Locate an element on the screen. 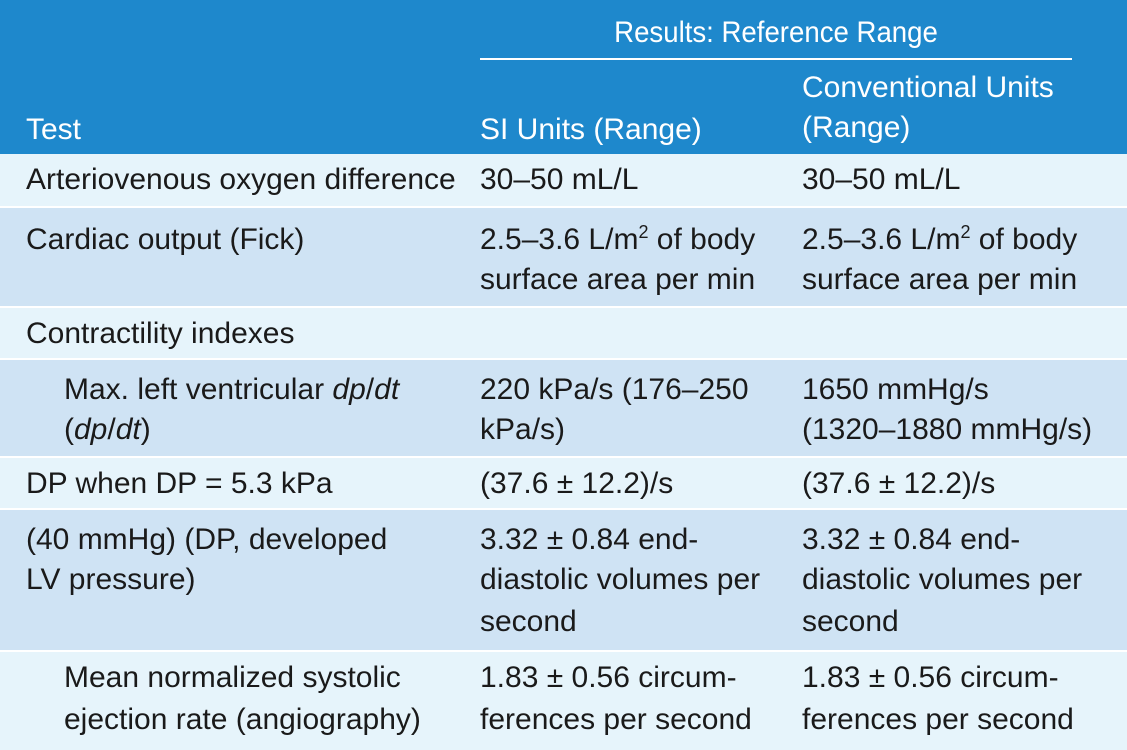 The image size is (1127, 750). test-name-line2: LV pressure) is located at coordinates (111, 579).